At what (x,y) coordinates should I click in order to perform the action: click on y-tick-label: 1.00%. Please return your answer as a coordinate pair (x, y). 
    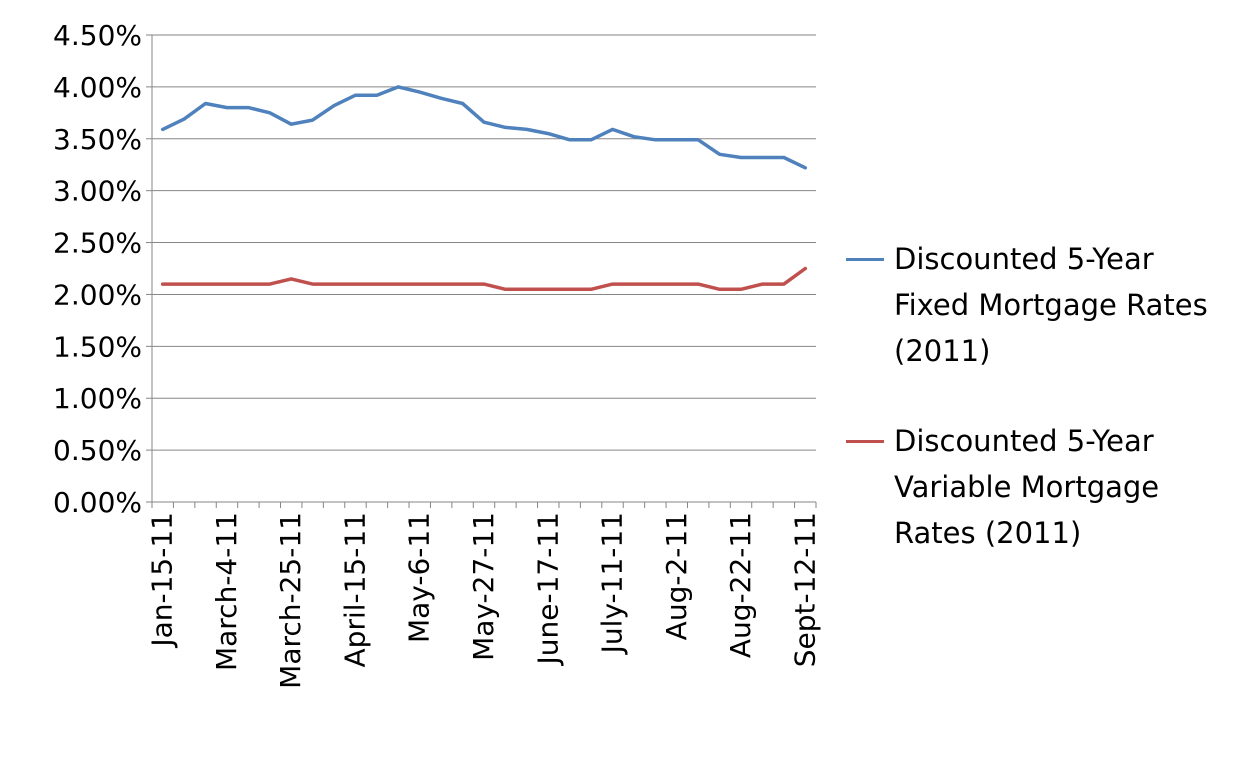
    Looking at the image, I should click on (97, 398).